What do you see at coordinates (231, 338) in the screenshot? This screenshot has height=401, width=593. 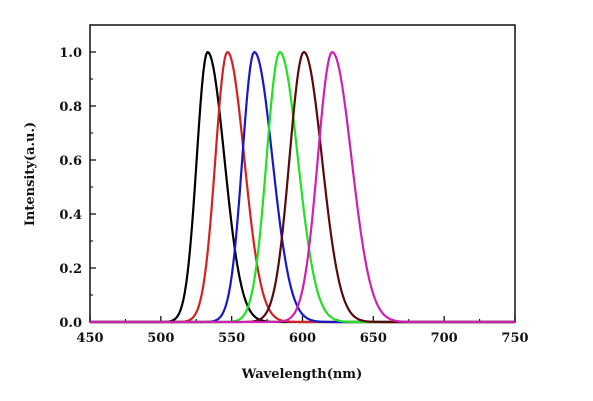 I see `x-tick-label: 550` at bounding box center [231, 338].